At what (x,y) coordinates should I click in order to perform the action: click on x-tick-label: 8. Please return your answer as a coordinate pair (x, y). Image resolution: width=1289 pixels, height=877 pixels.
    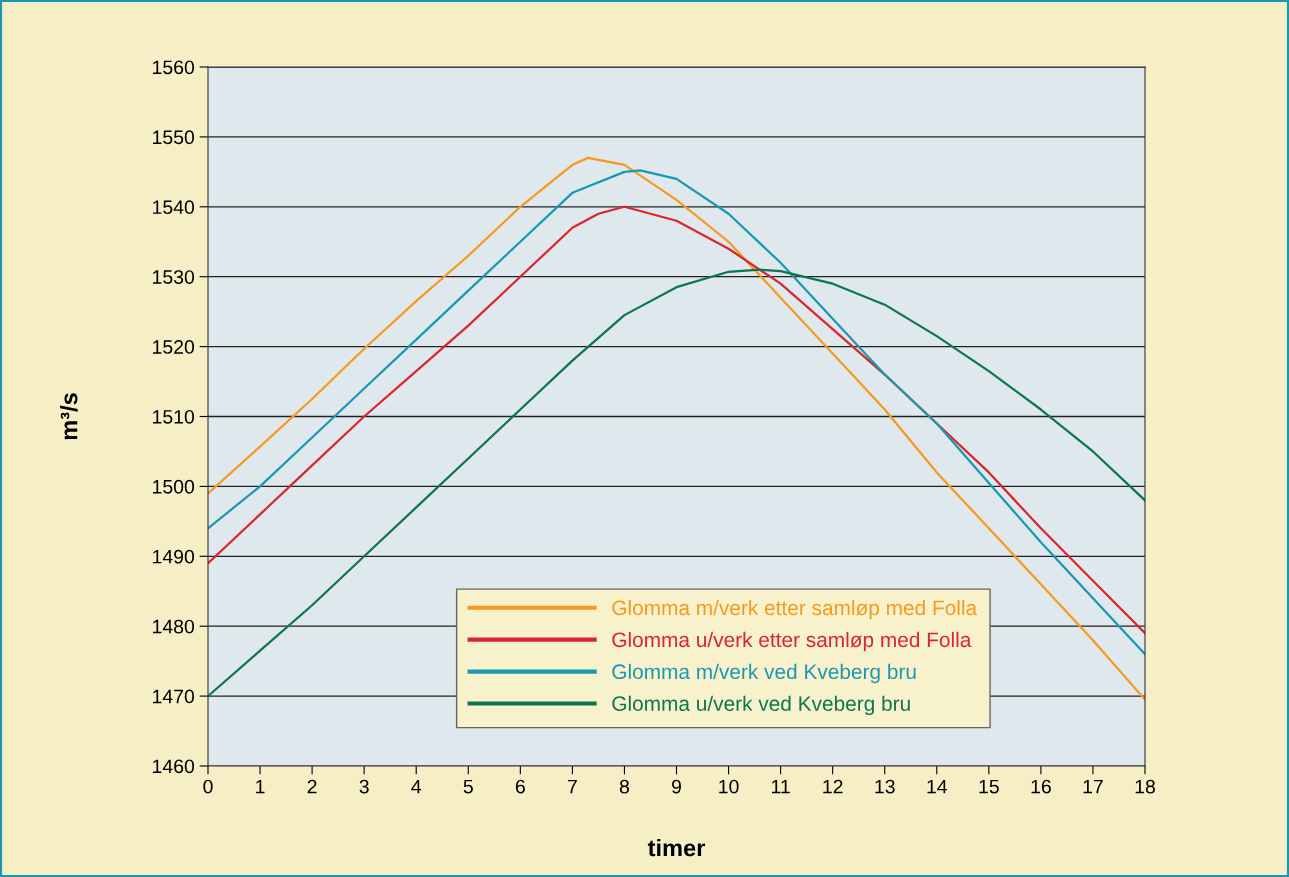
    Looking at the image, I should click on (624, 786).